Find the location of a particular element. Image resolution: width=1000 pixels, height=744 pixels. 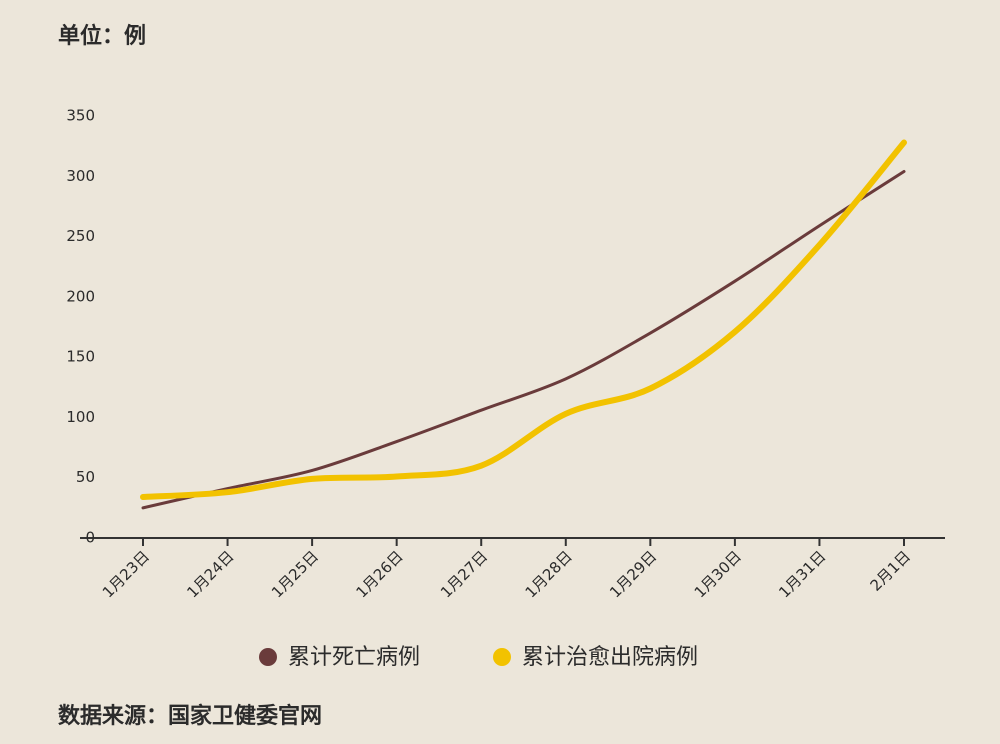

x-tick-label: 1月30日 is located at coordinates (718, 574).